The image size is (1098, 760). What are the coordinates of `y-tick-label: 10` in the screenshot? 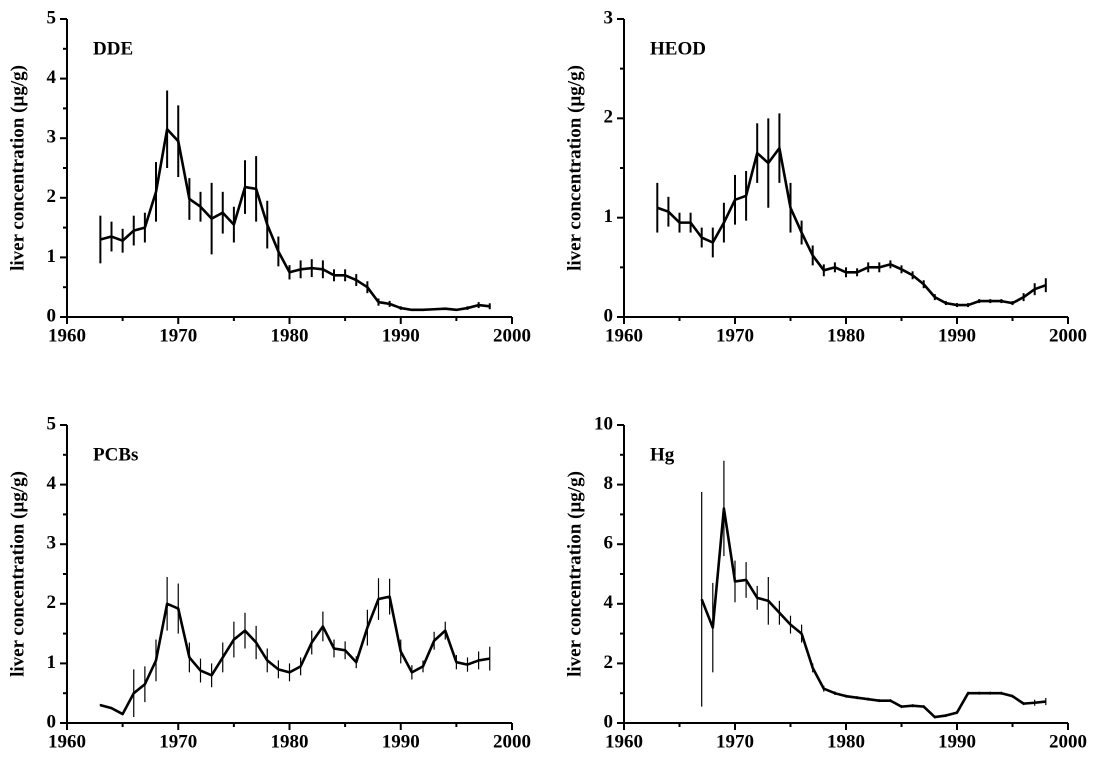 It's located at (603, 423).